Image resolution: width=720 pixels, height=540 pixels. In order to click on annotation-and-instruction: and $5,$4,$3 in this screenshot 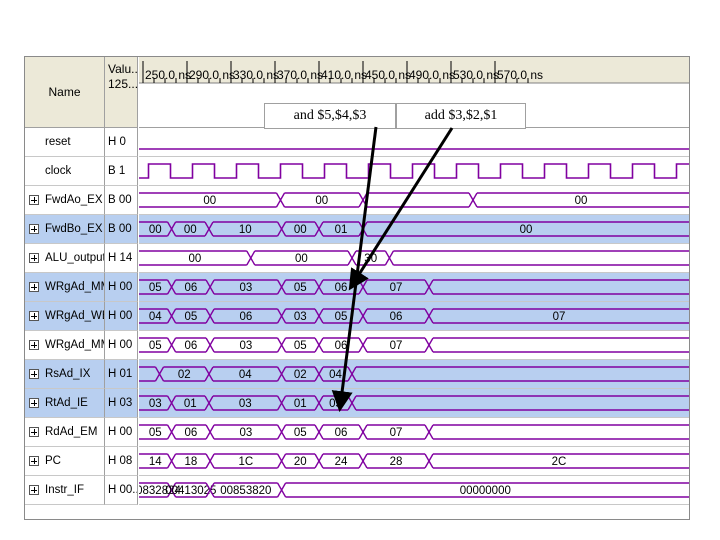, I will do `click(330, 116)`.